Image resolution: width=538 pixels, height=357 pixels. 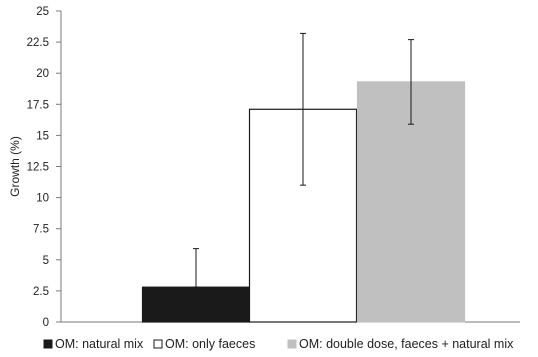 What do you see at coordinates (41, 292) in the screenshot?
I see `y-tick-label: 2.5` at bounding box center [41, 292].